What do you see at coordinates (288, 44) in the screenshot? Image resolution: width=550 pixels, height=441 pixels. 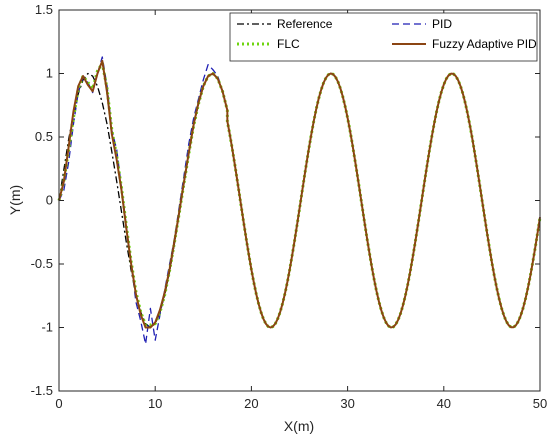 I see `legend-label-flc: FLC` at bounding box center [288, 44].